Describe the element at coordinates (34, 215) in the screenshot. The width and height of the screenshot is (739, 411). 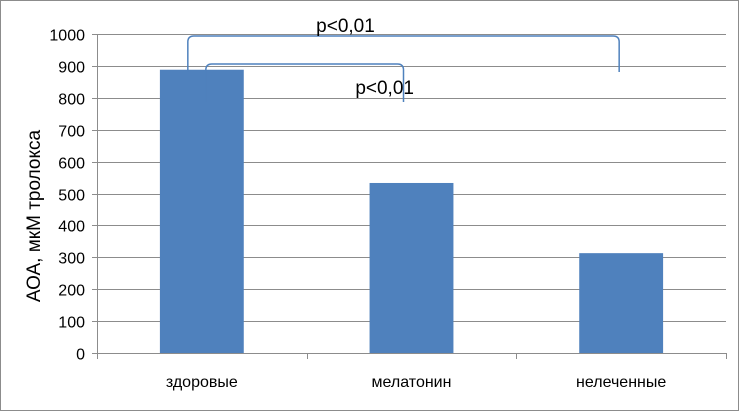
I see `y-axis-title: АОА, мкМ тролокса` at that location.